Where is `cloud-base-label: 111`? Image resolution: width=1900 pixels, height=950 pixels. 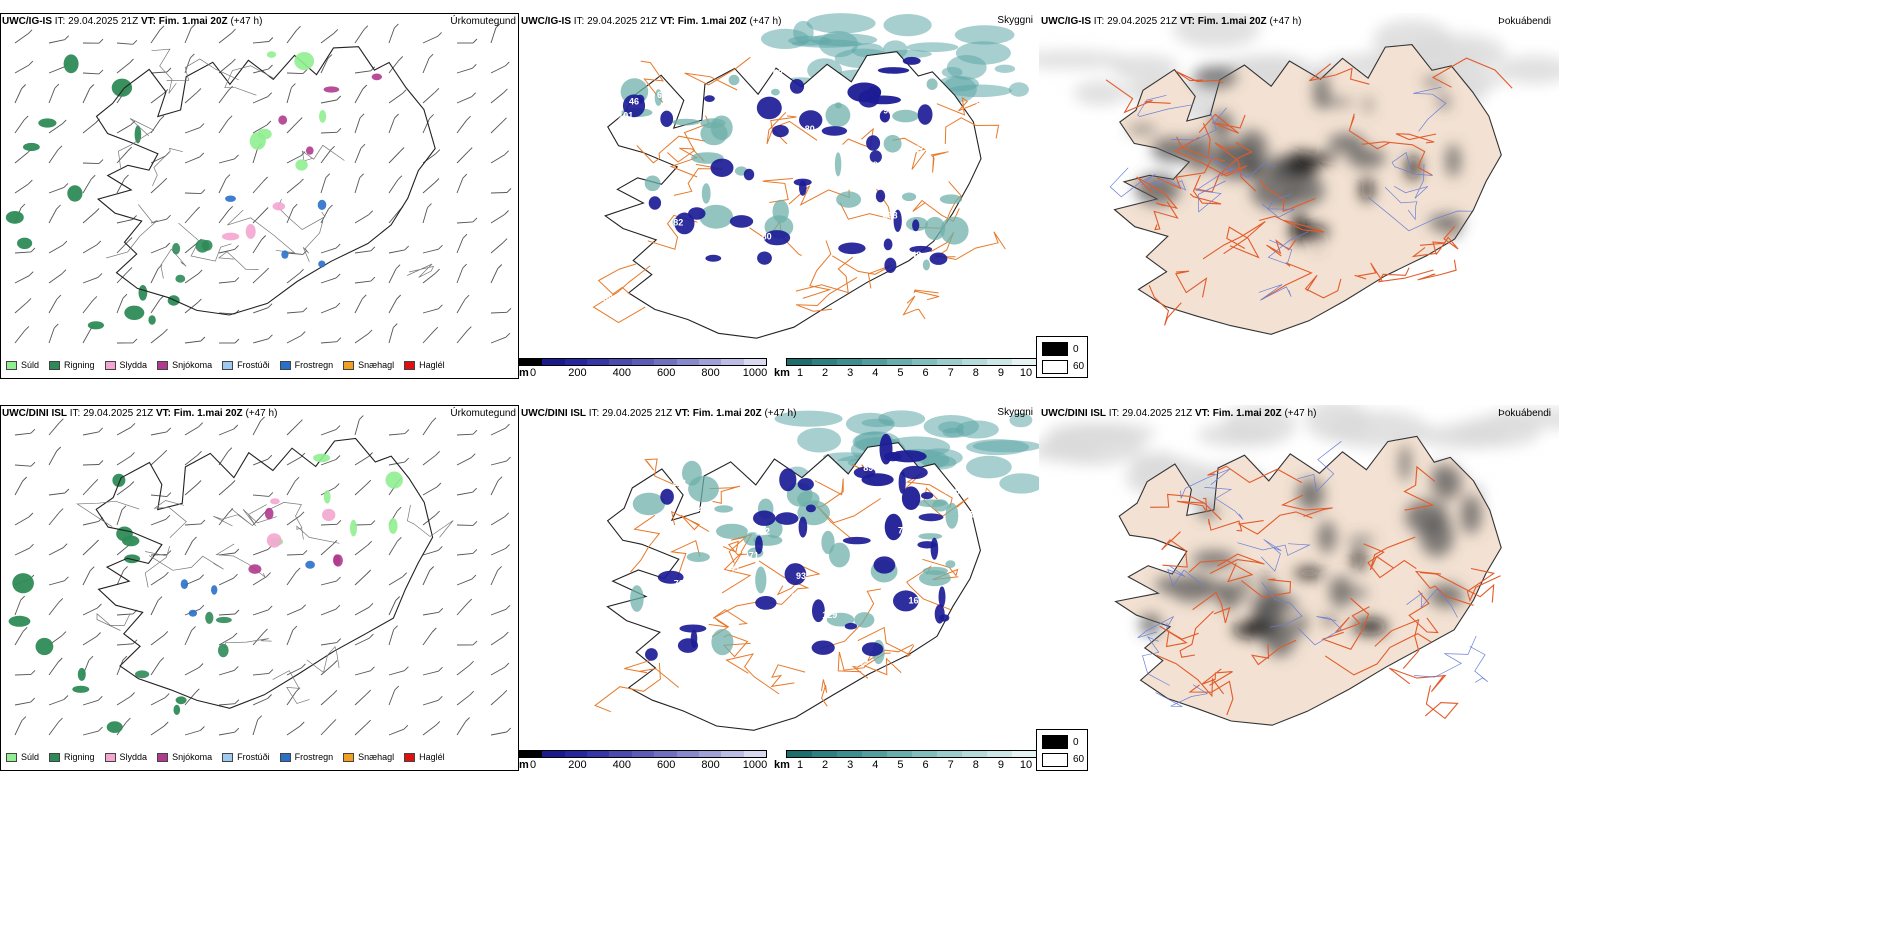
cloud-base-label: 111 is located at coordinates (715, 661).